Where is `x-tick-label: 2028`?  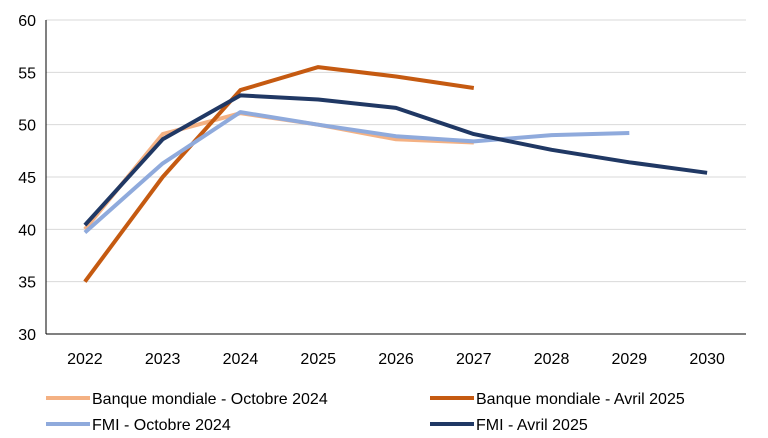 x-tick-label: 2028 is located at coordinates (552, 359).